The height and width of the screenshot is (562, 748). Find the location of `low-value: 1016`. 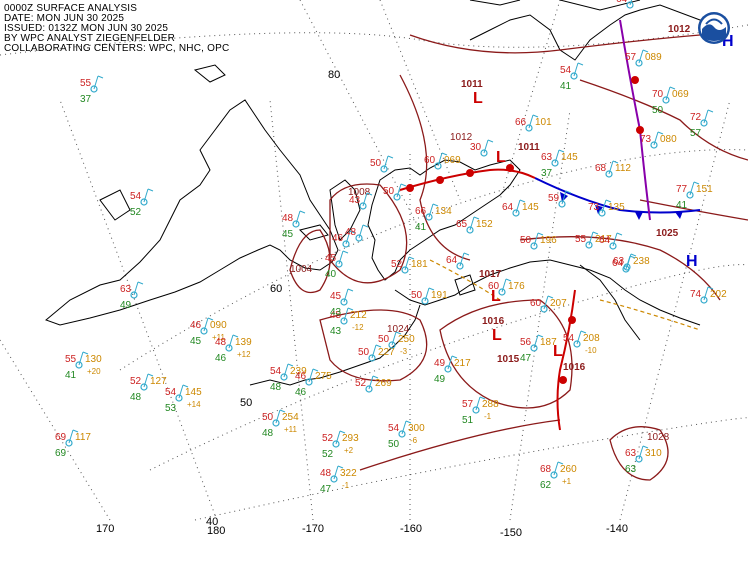

low-value: 1016 is located at coordinates (493, 321).